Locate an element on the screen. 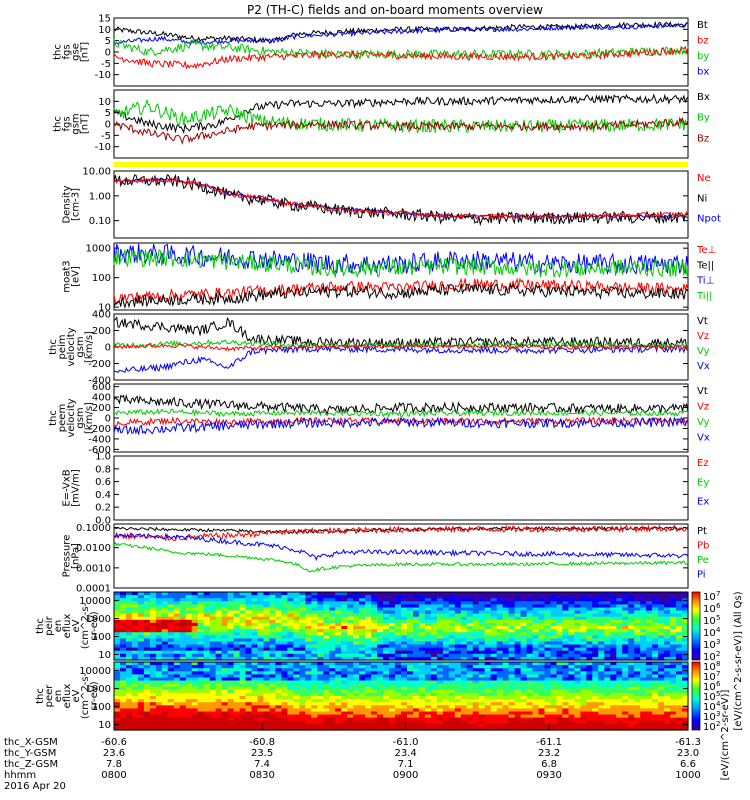 Image resolution: width=750 pixels, height=800 pixels. y-tick-label: 10 is located at coordinates (104, 308).